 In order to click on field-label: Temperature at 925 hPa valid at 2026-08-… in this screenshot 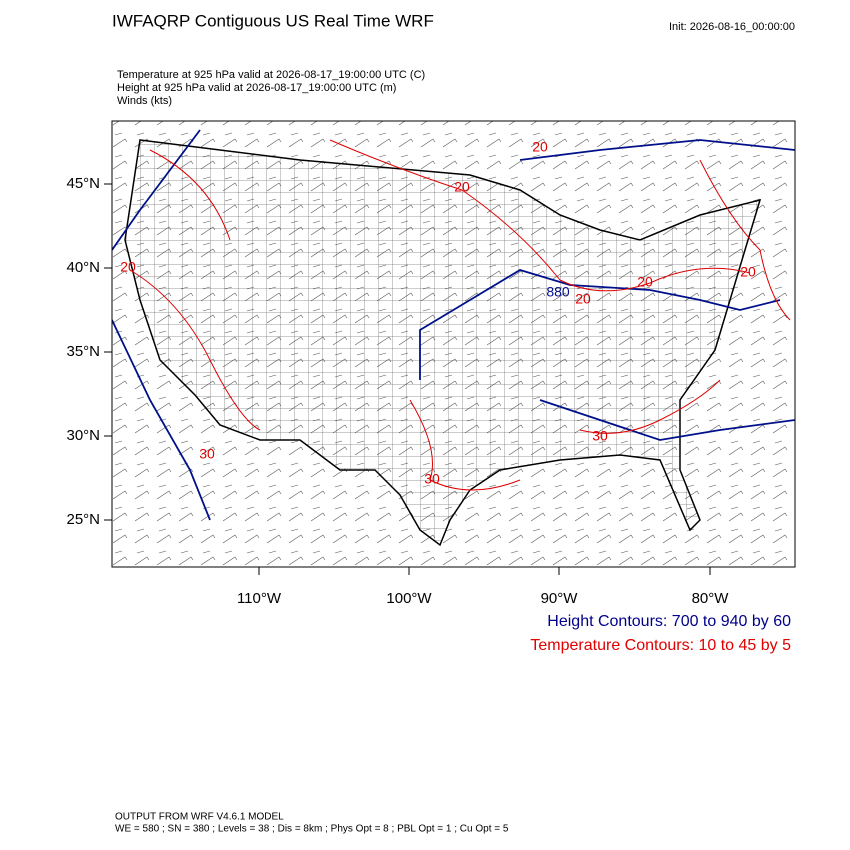, I will do `click(271, 75)`.